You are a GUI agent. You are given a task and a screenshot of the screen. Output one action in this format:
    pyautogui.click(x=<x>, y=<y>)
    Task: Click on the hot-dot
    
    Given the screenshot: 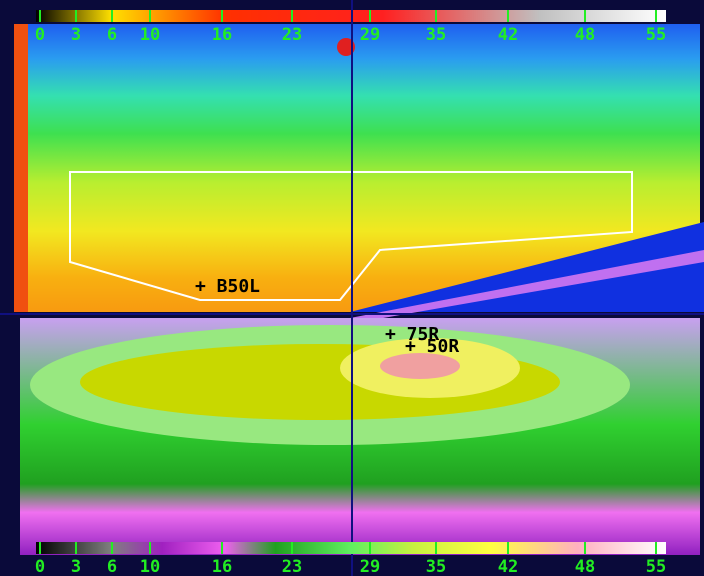 What is the action you would take?
    pyautogui.click(x=346, y=47)
    